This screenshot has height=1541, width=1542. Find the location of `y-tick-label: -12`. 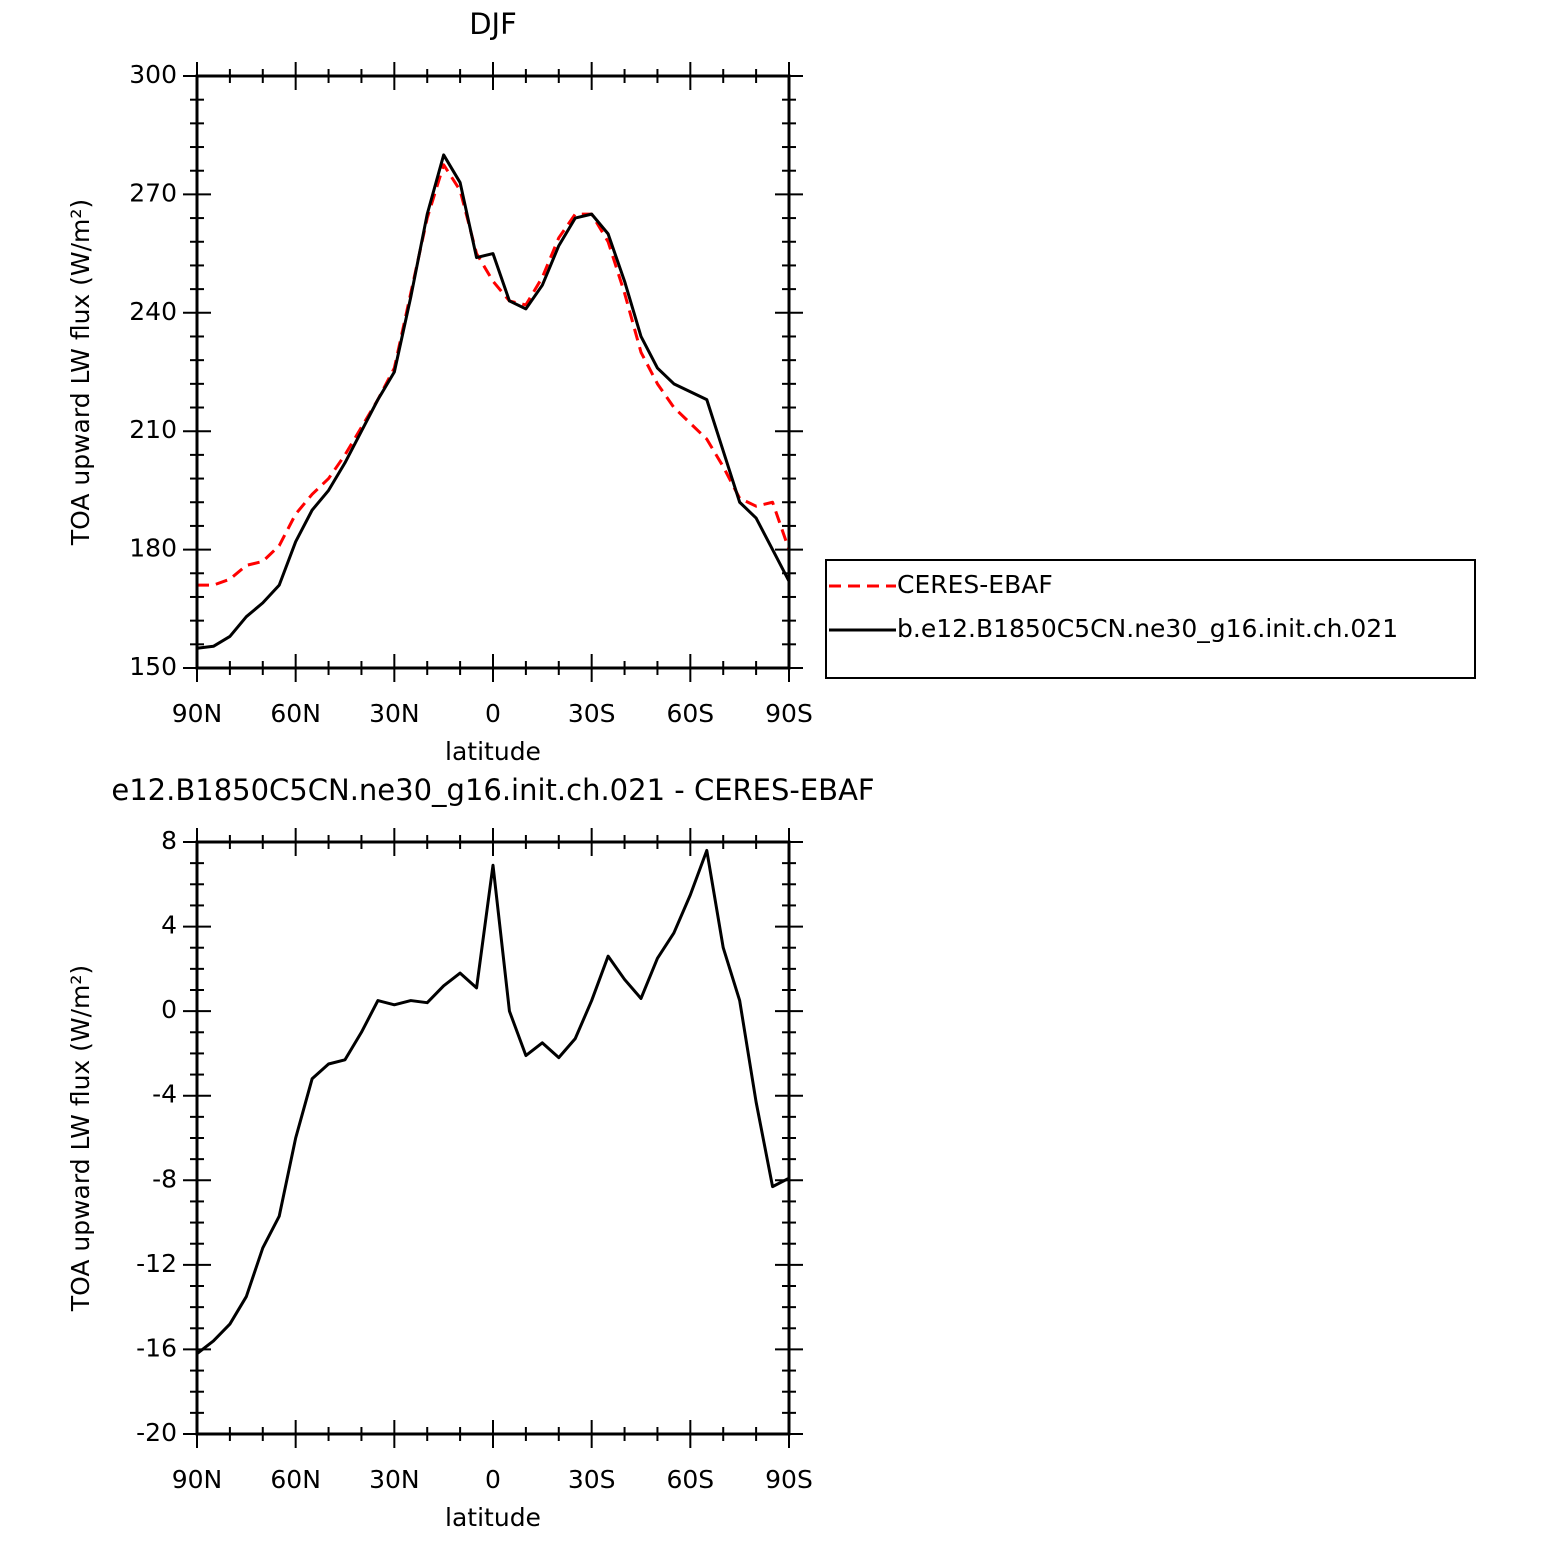

y-tick-label: -12 is located at coordinates (156, 1263).